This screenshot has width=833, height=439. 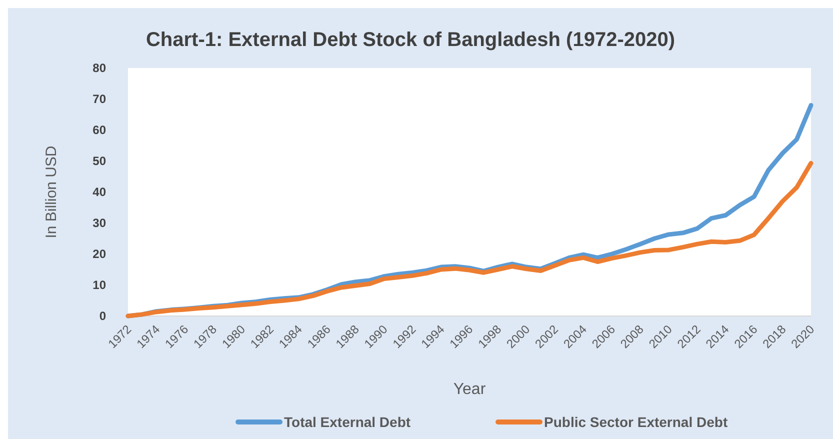 I want to click on y-tick-label: 50, so click(x=99, y=161).